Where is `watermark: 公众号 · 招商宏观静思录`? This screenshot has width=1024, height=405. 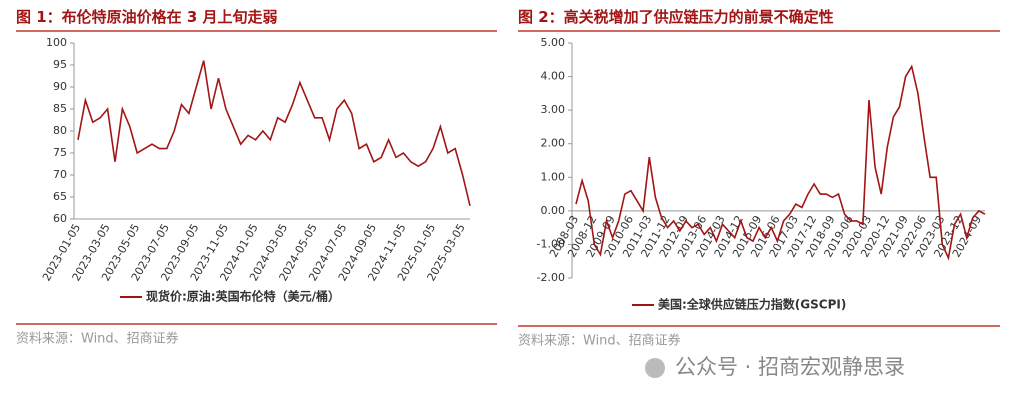 watermark: 公众号 · 招商宏观静思录 is located at coordinates (790, 367).